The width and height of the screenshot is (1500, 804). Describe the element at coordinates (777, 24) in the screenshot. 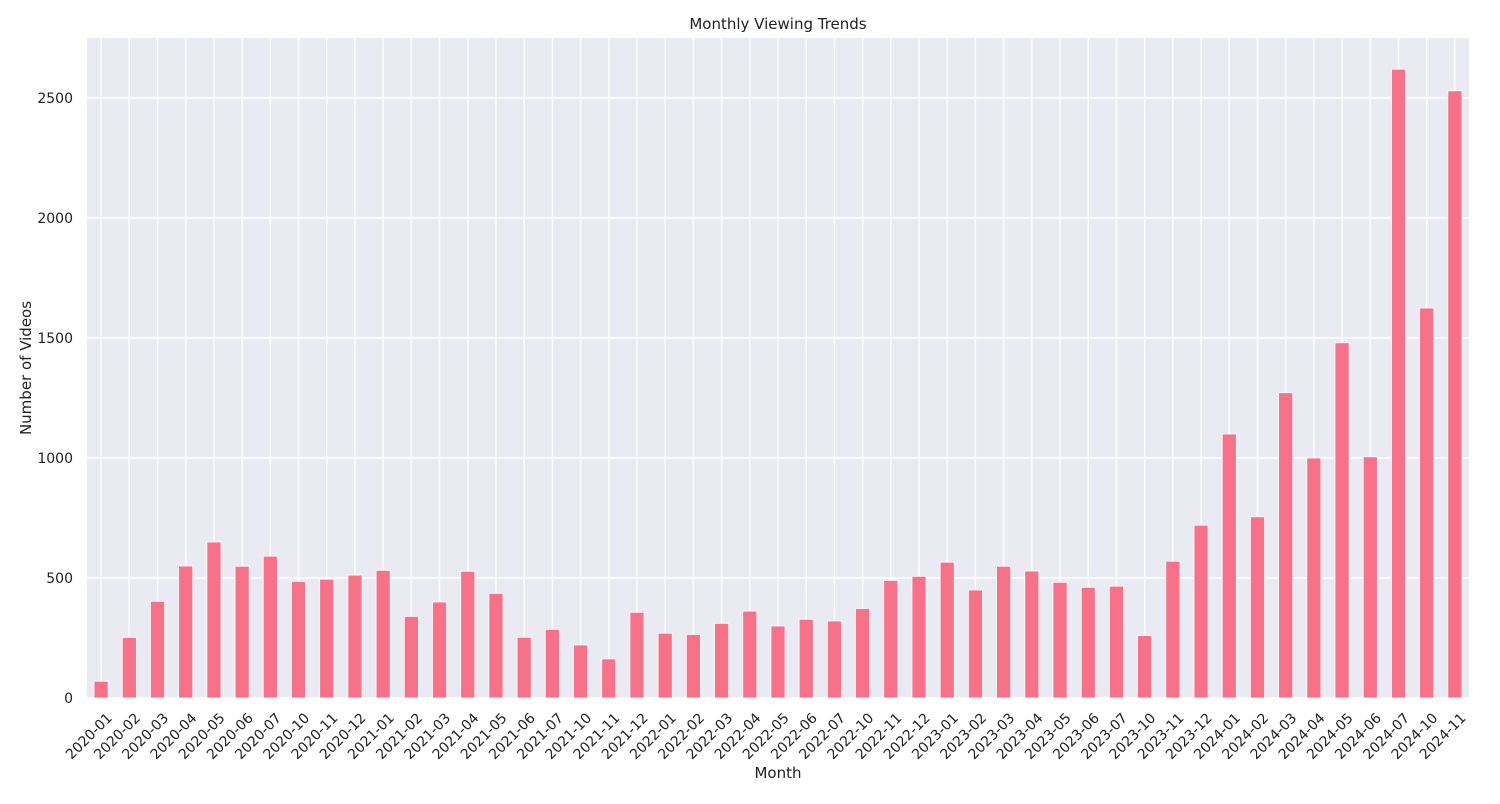

I see `chart-title: Monthly Viewing Trends` at that location.